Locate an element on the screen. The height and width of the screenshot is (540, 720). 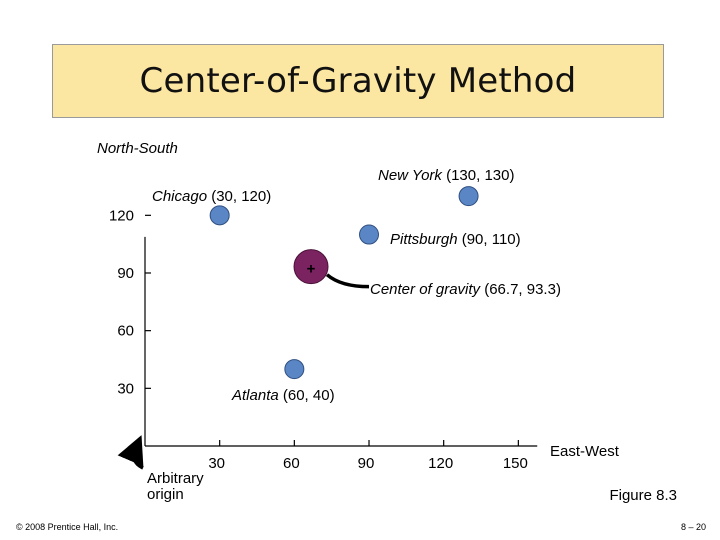
x-tick-label: 90 is located at coordinates (366, 463).